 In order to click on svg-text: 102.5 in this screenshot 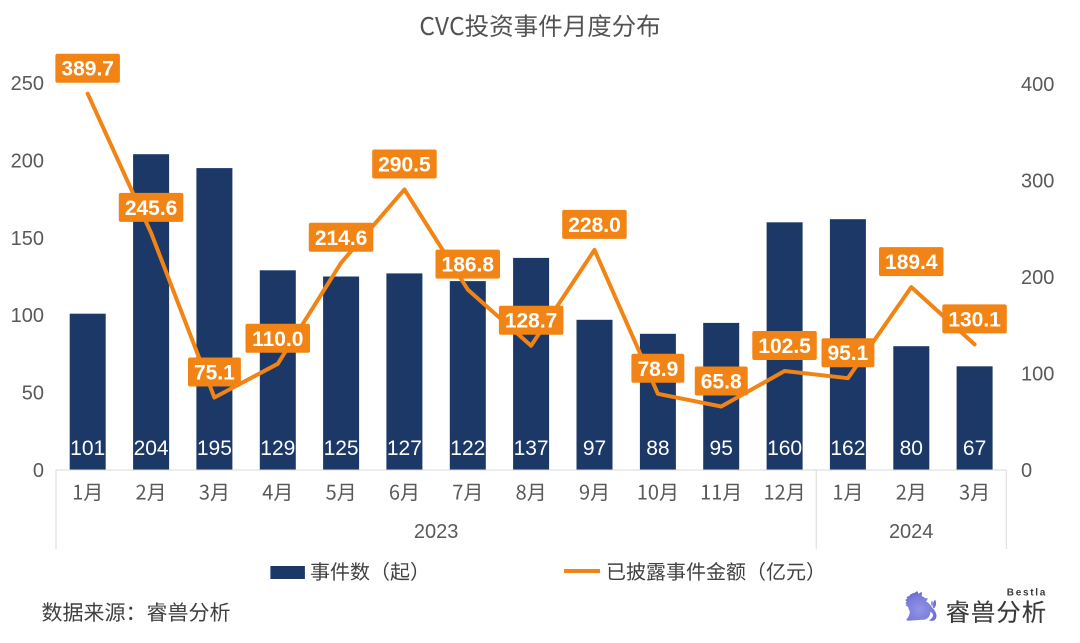, I will do `click(784, 346)`.